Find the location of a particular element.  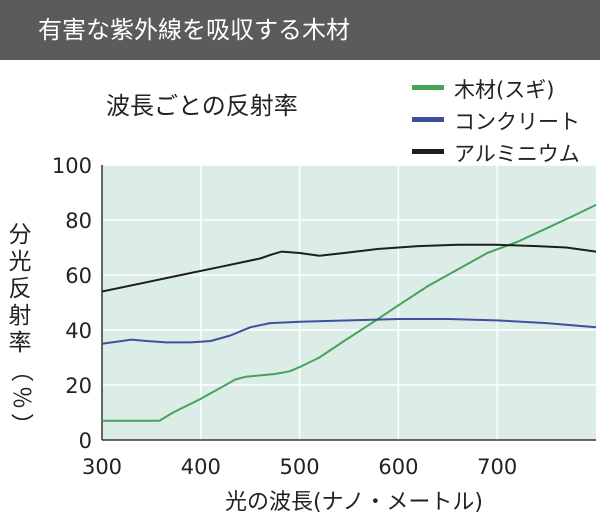

header-bar: 有害な紫外線を吸収する木材 is located at coordinates (300, 30).